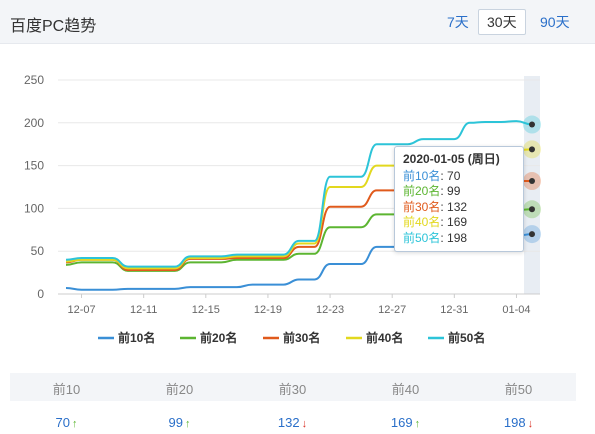 This screenshot has width=595, height=434. What do you see at coordinates (53, 26) in the screenshot?
I see `page-title: 百度PC趋势` at bounding box center [53, 26].